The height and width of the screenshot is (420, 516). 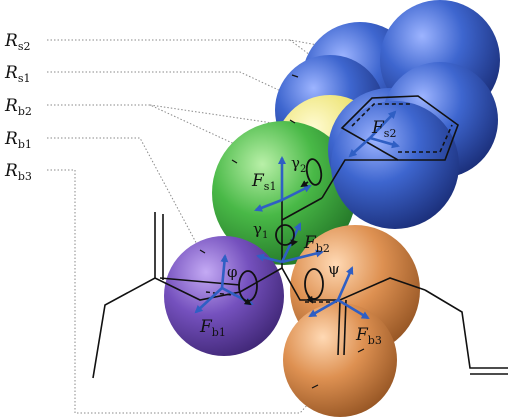 I want to click on label-fs1: Fs1, so click(x=263, y=182).